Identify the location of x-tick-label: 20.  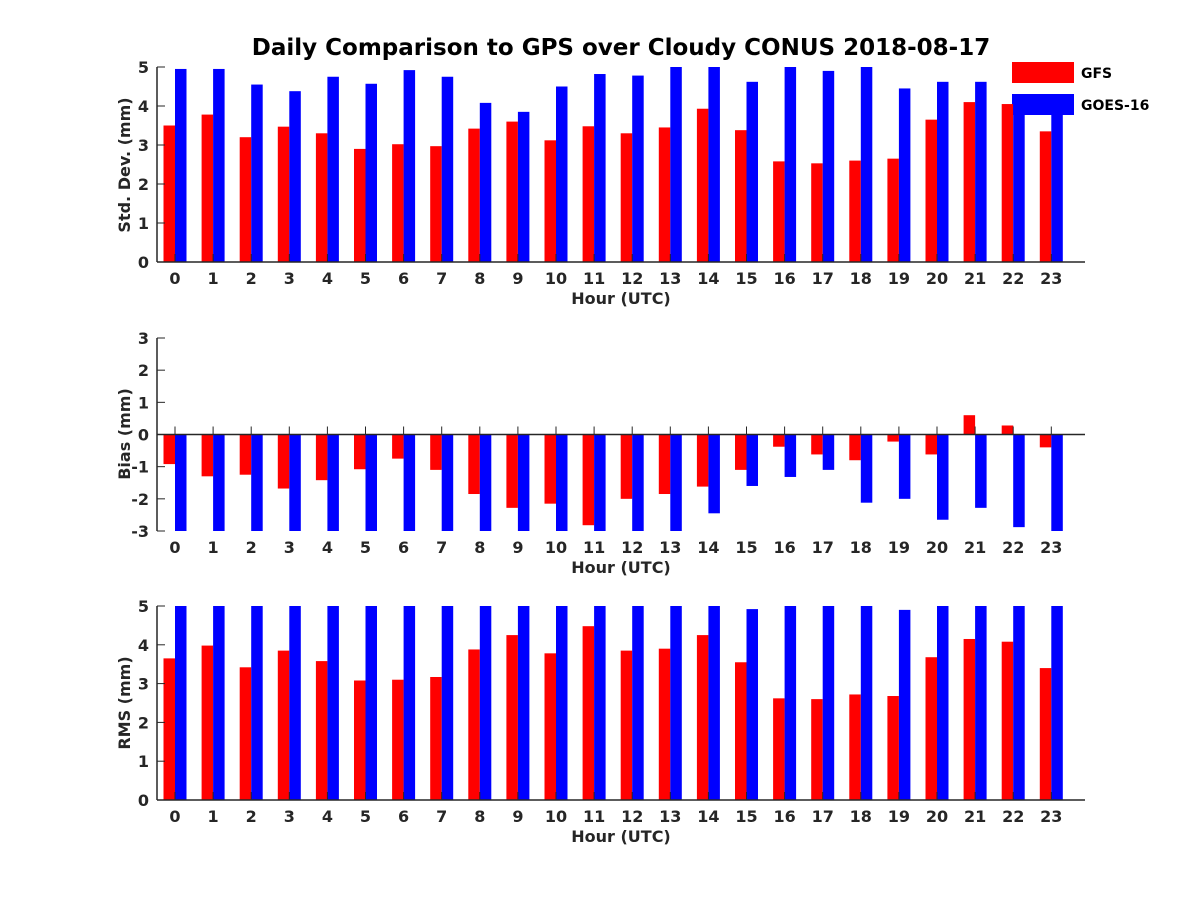
(937, 816).